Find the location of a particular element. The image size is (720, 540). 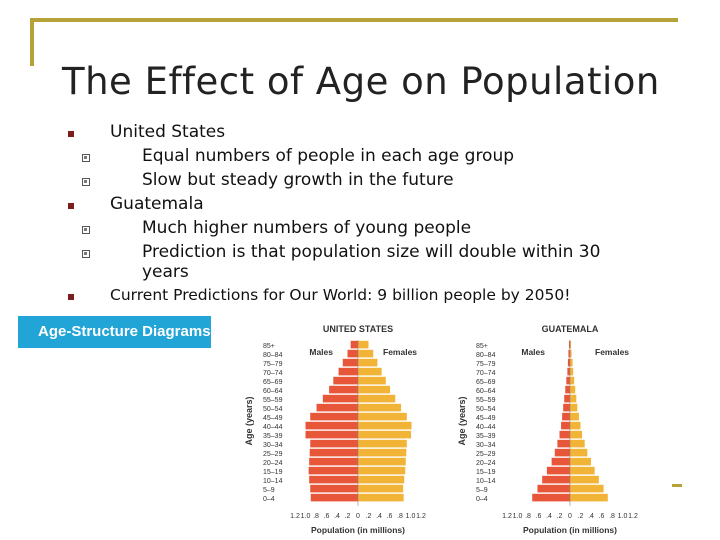

bar-male-15–19 is located at coordinates (558, 470).